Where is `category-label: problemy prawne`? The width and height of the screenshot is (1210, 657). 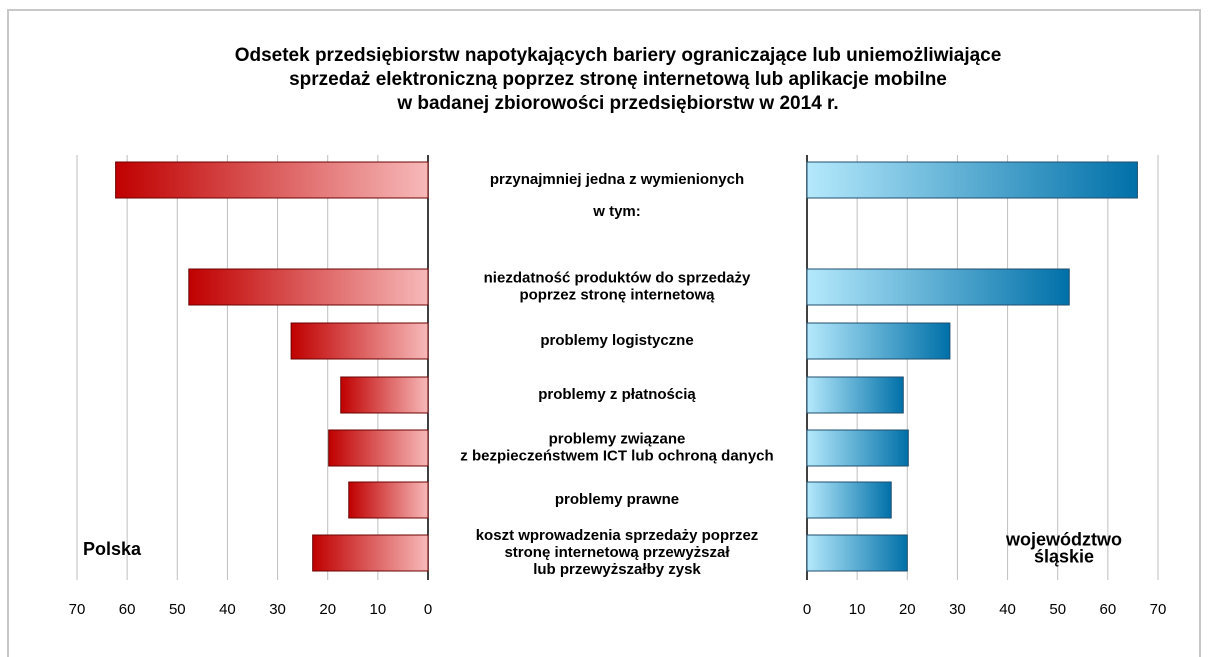
category-label: problemy prawne is located at coordinates (617, 499).